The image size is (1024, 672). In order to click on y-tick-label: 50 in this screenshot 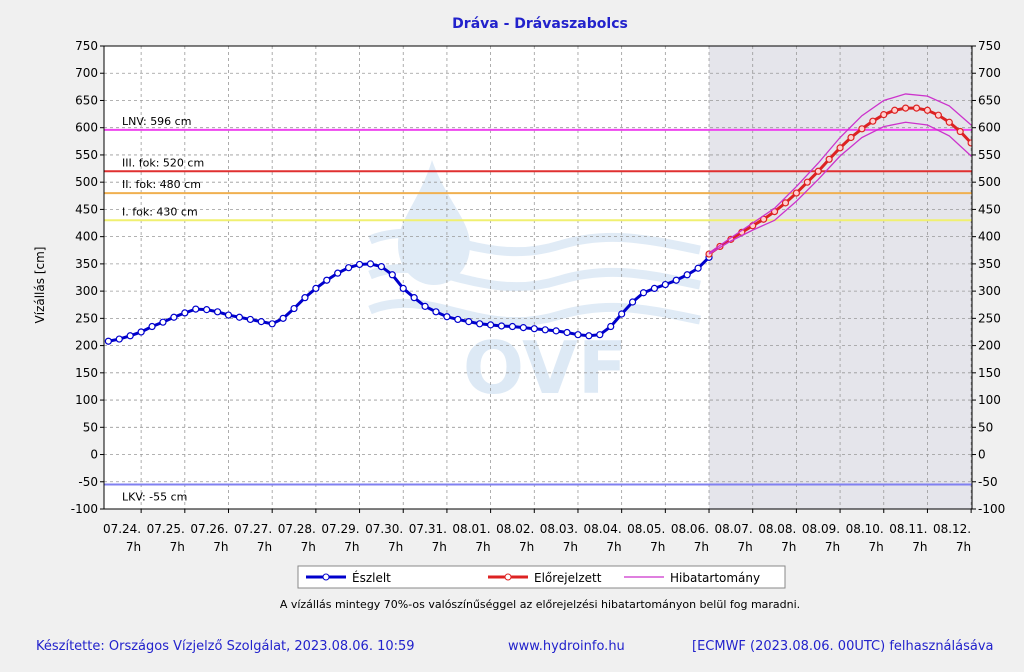, I will do `click(90, 427)`.